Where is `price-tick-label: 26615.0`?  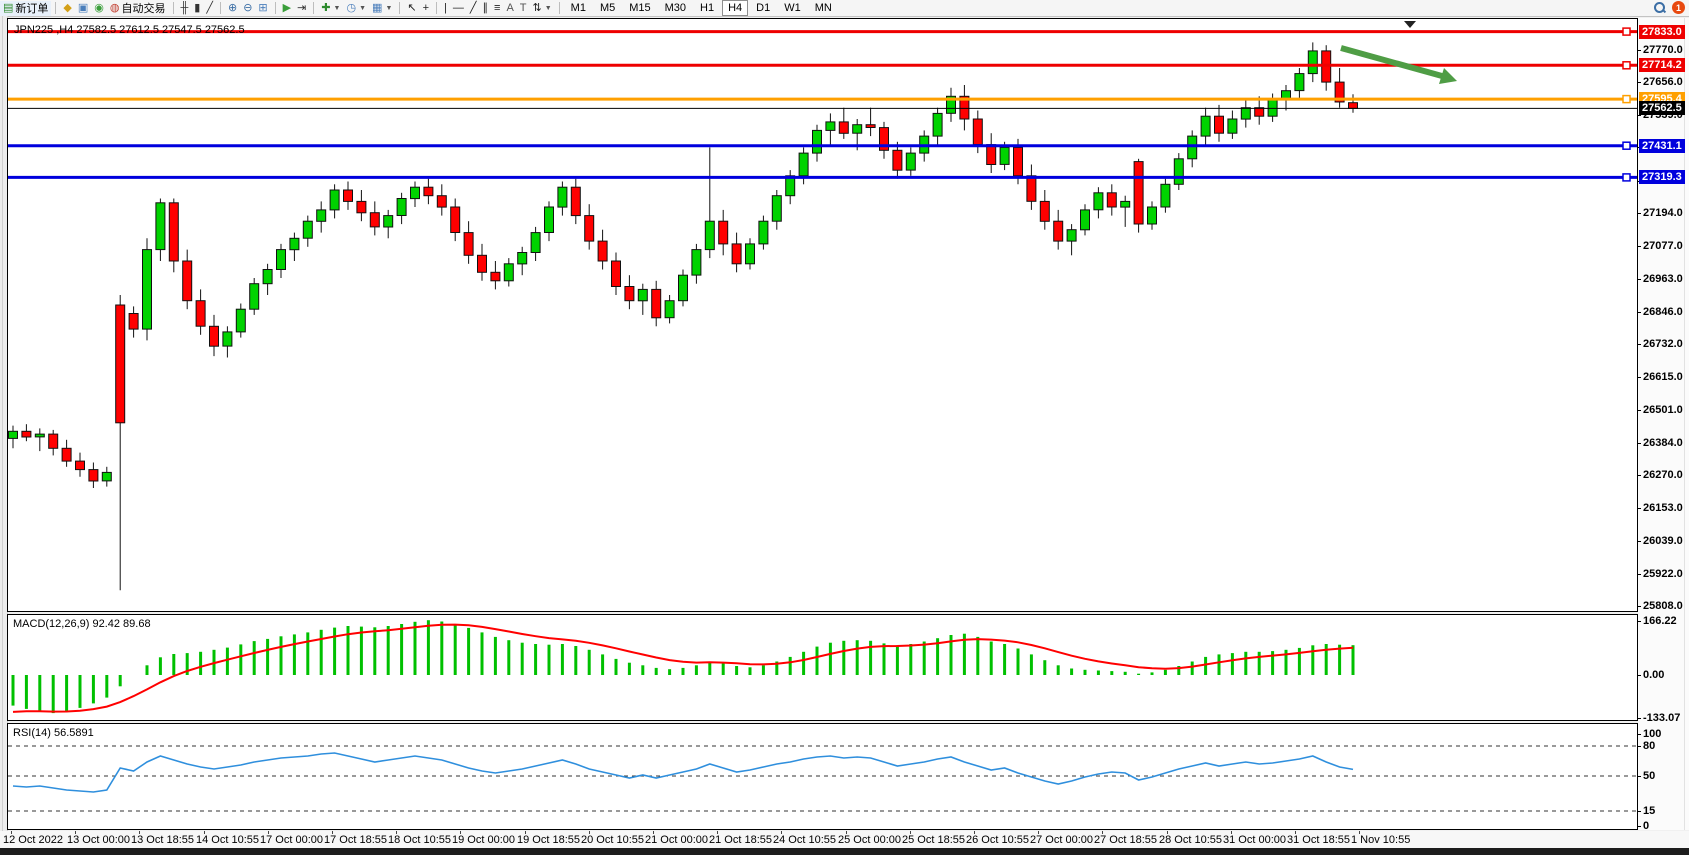
price-tick-label: 26615.0 is located at coordinates (1663, 377).